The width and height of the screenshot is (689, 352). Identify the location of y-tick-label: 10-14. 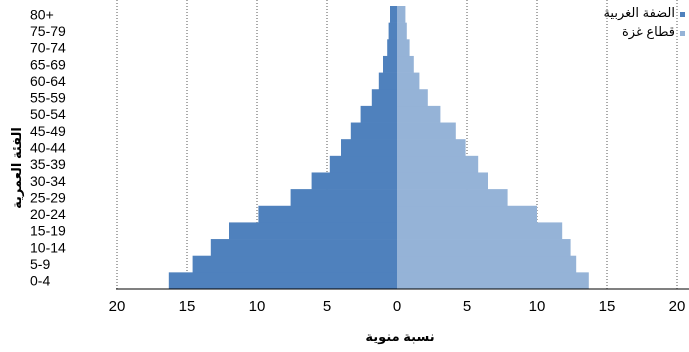
(48, 247).